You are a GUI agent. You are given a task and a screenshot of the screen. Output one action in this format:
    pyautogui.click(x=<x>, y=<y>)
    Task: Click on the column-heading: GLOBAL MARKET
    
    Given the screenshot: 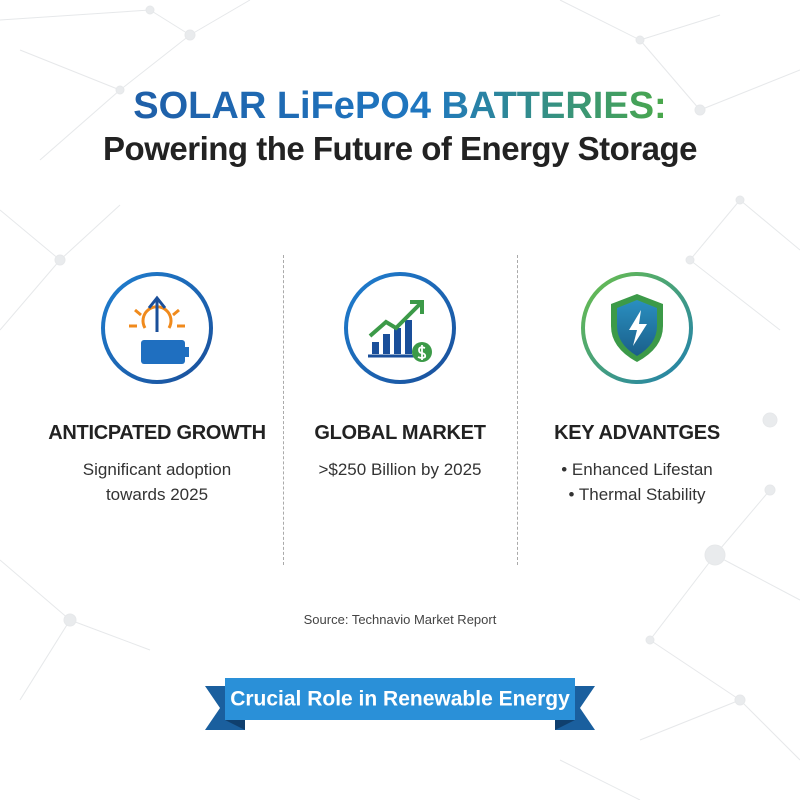 What is the action you would take?
    pyautogui.click(x=400, y=433)
    